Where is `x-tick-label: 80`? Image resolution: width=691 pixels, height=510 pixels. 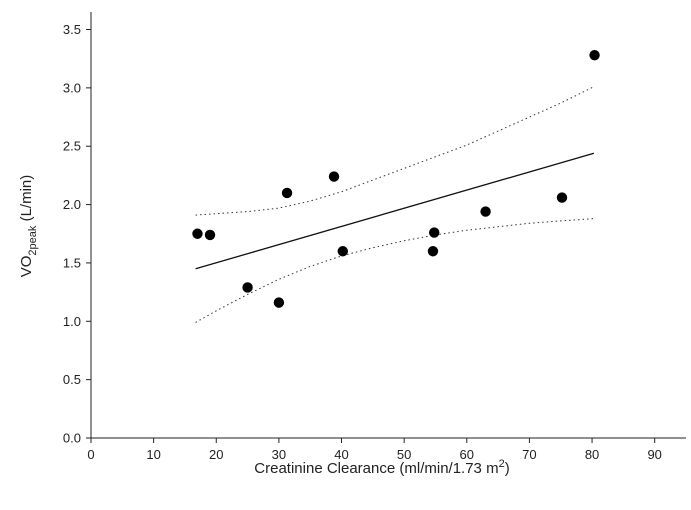
x-tick-label: 80 is located at coordinates (592, 454).